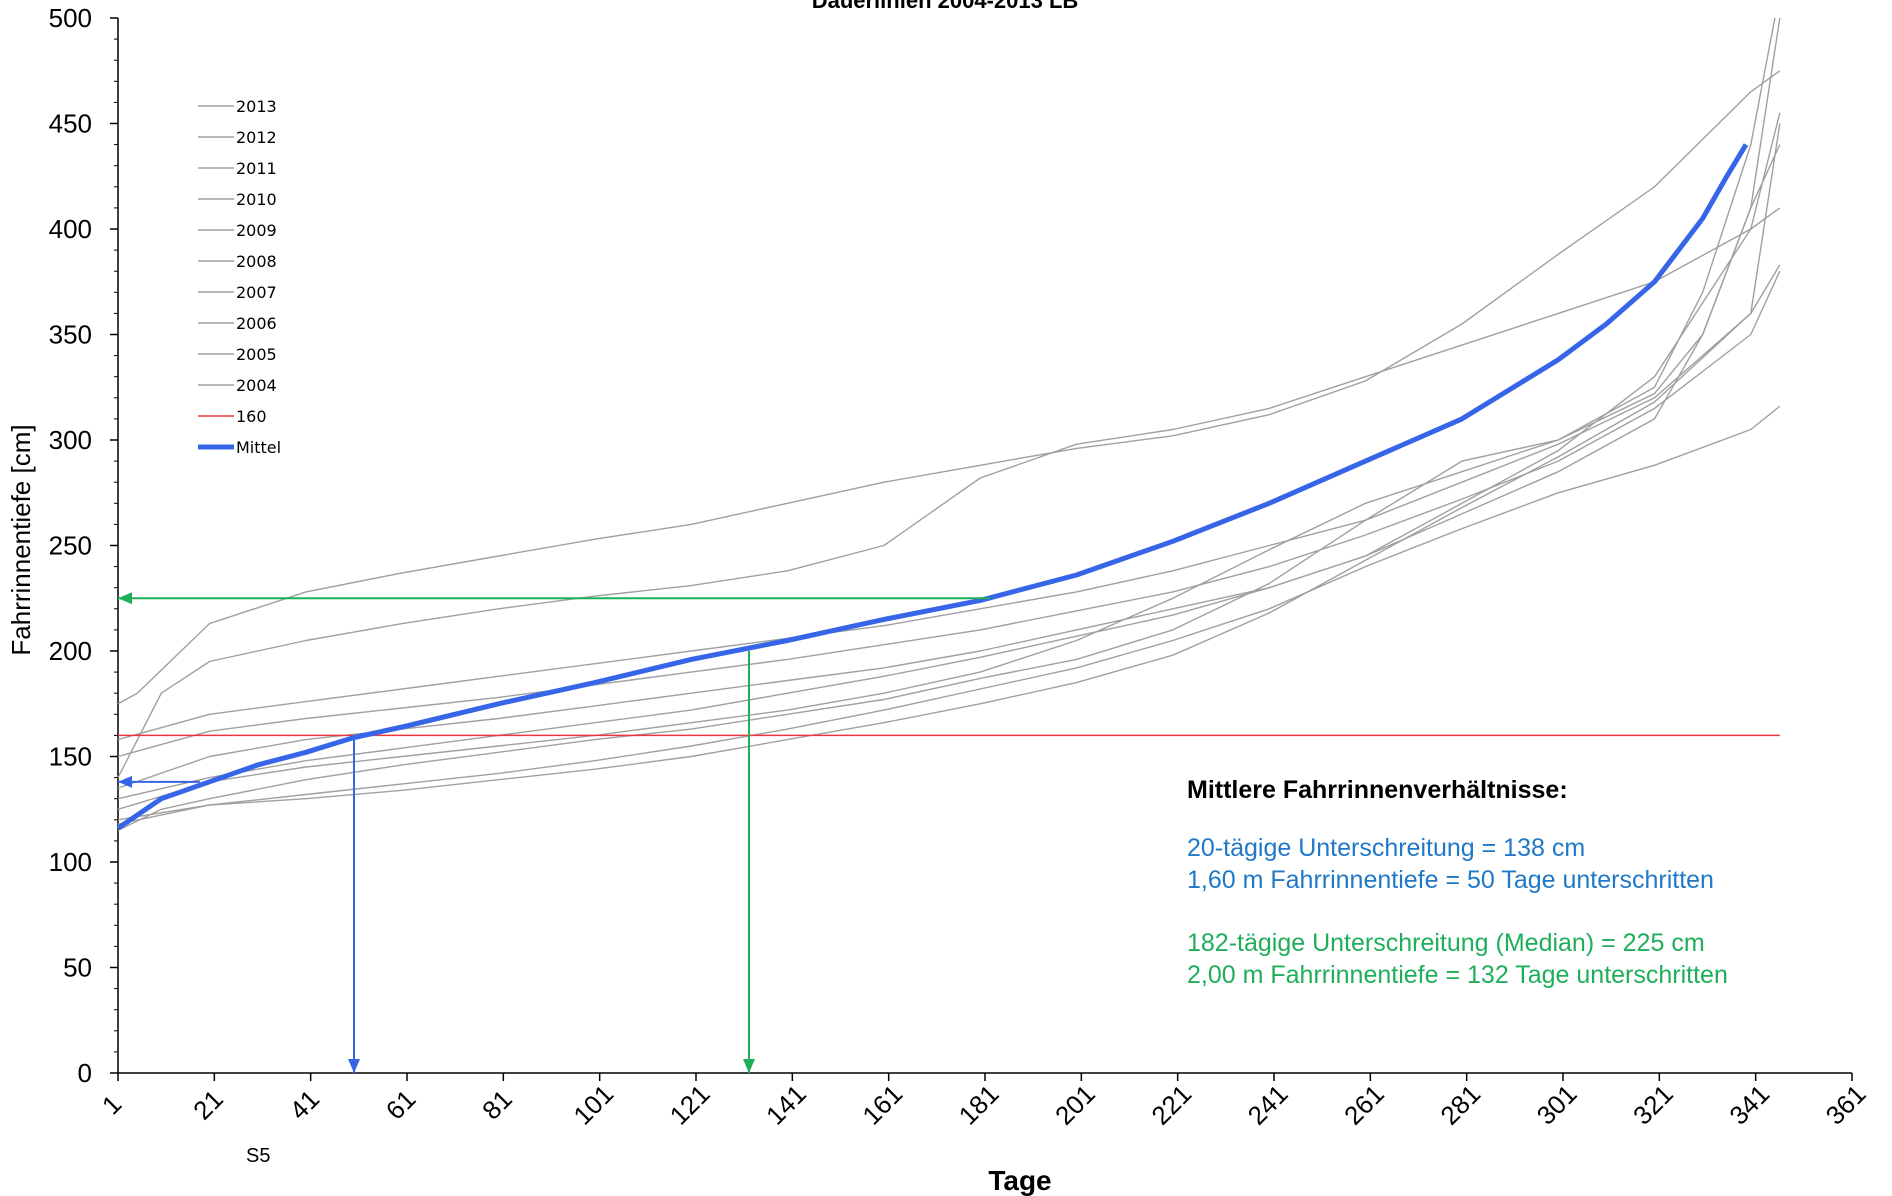  I want to click on legend-label-2011: 2011, so click(256, 168).